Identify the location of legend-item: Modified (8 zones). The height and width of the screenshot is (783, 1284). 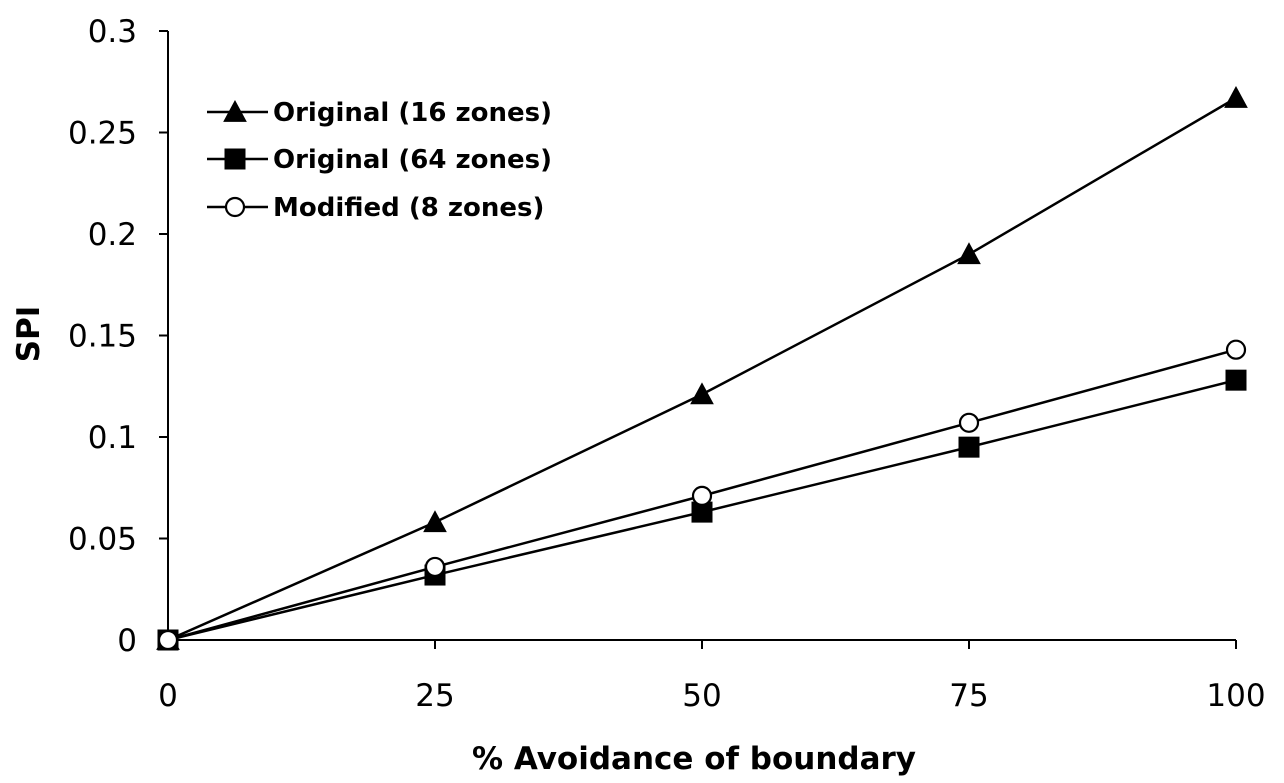
(375, 208).